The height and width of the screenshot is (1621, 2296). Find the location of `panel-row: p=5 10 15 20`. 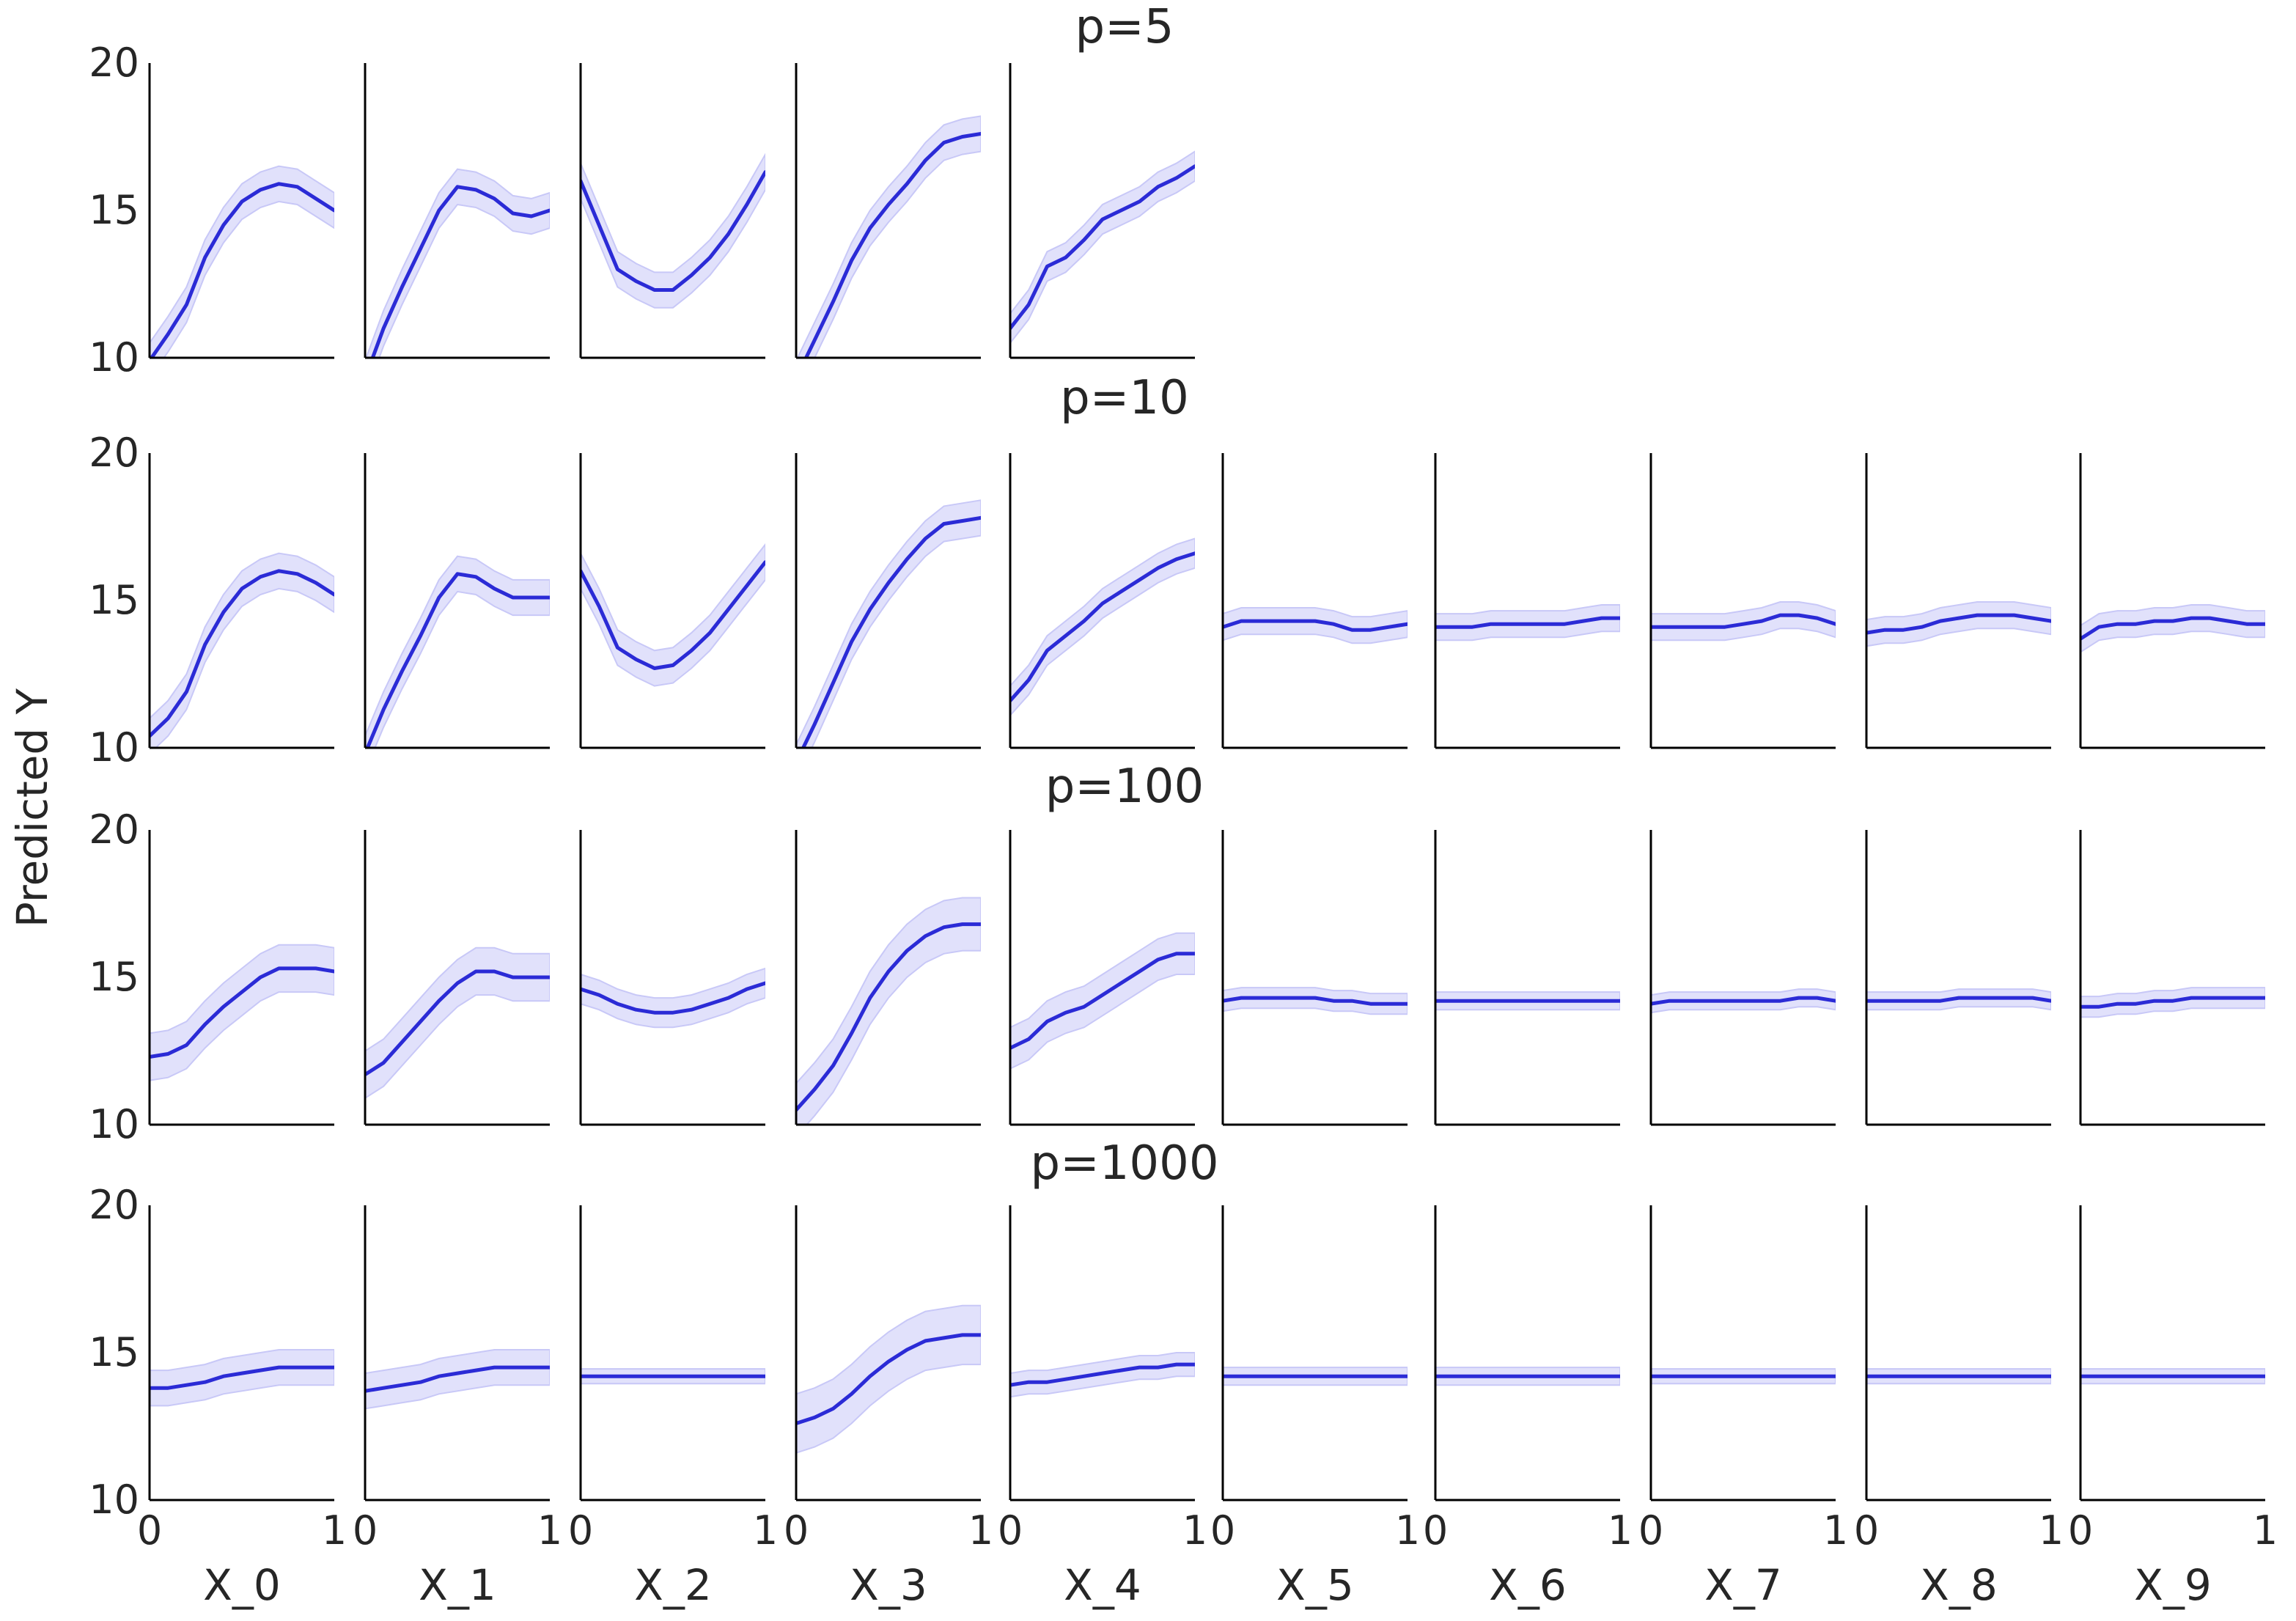

panel-row: p=5 10 15 20 is located at coordinates (642, 191).